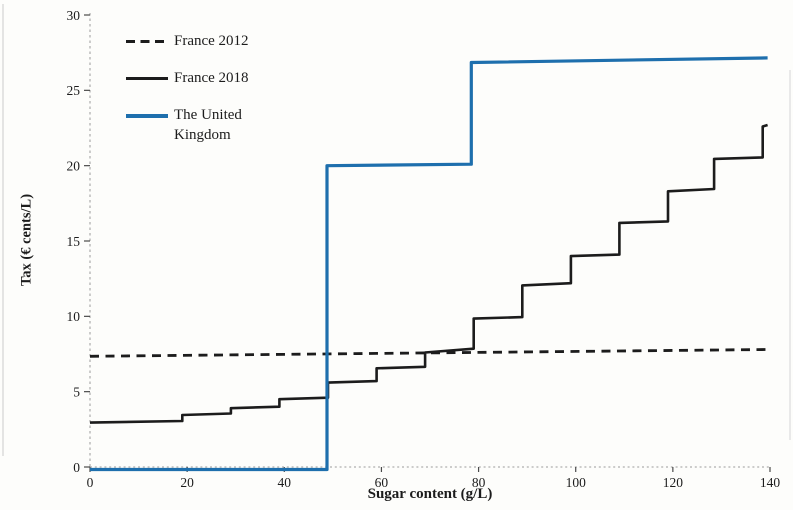 The height and width of the screenshot is (510, 793). I want to click on series-line-france-2012, so click(428, 353).